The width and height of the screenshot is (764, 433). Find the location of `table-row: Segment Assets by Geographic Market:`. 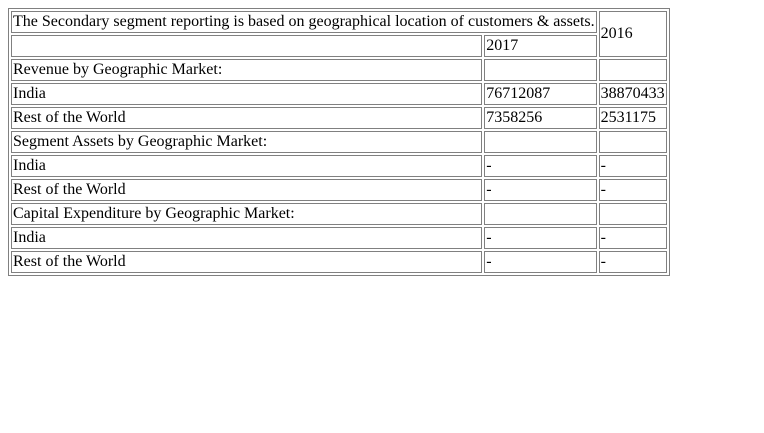

table-row: Segment Assets by Geographic Market: is located at coordinates (339, 142).